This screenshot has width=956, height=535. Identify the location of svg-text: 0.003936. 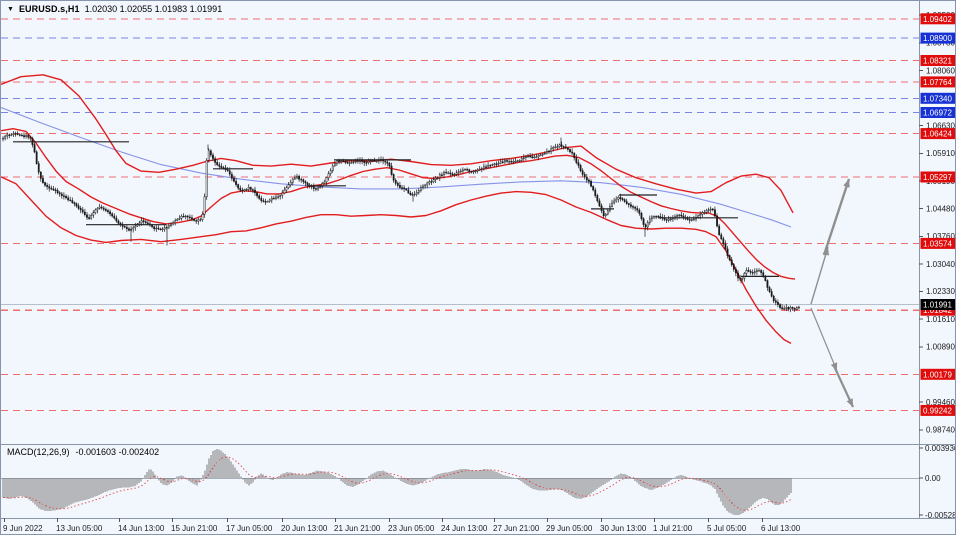
(940, 448).